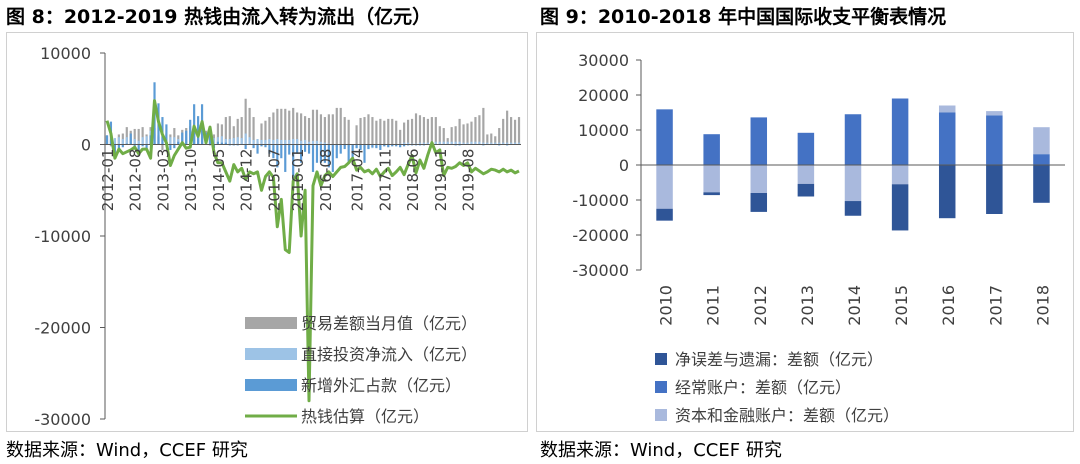 The height and width of the screenshot is (464, 1080). Describe the element at coordinates (65, 53) in the screenshot. I see `y-tick-label: 10000` at that location.